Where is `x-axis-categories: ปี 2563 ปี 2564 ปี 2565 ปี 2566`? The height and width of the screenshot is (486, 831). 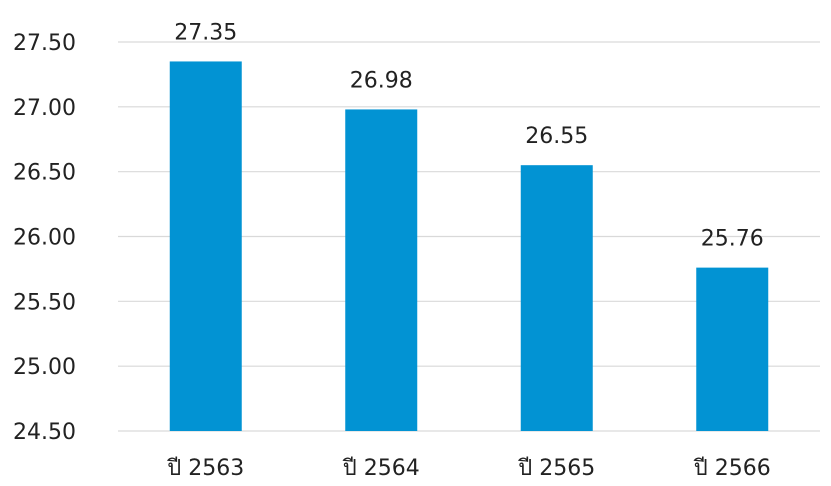 x-axis-categories: ปี 2563 ปี 2564 ปี 2565 ปี 2566 is located at coordinates (468, 468).